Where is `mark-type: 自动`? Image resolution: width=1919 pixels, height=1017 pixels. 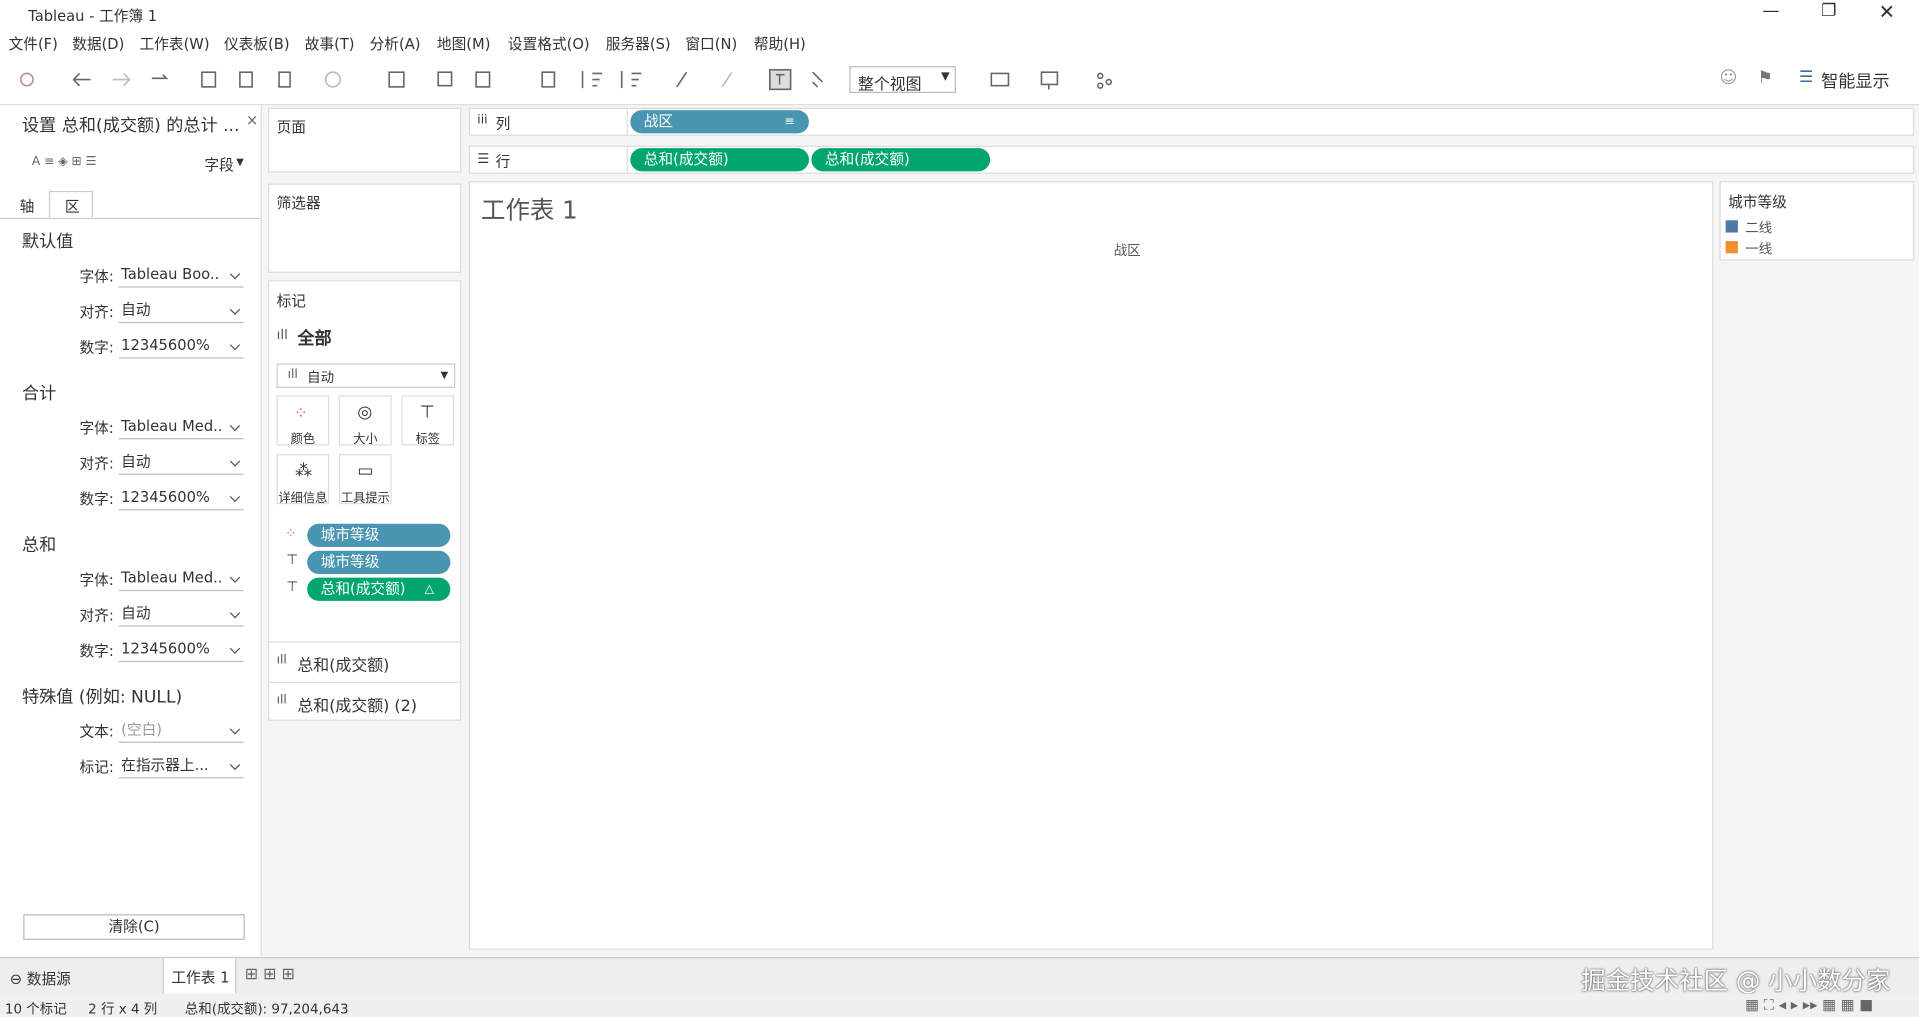
mark-type: 自动 is located at coordinates (321, 377).